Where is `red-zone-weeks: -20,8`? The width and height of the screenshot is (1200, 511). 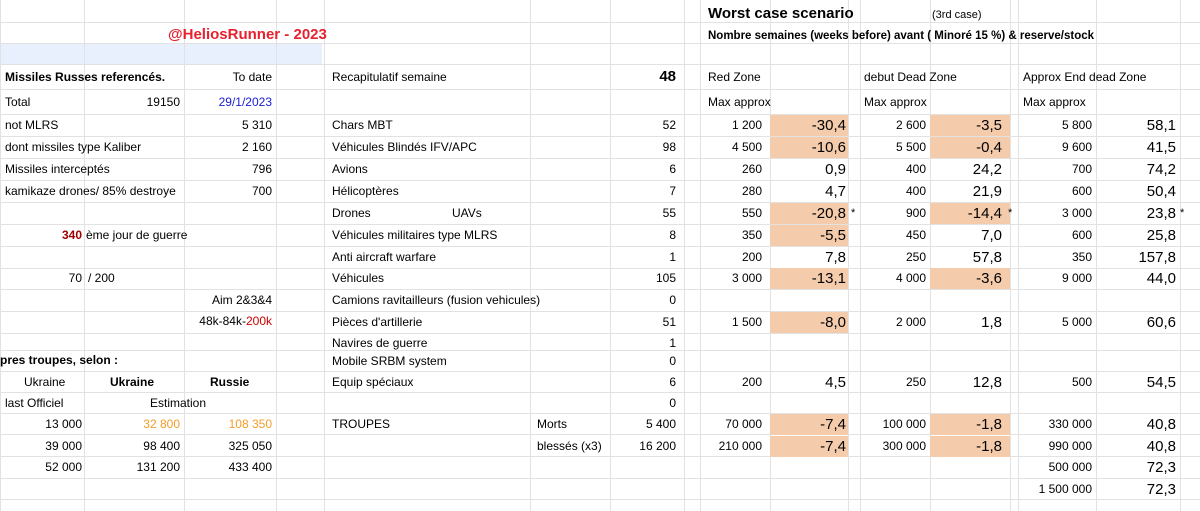
red-zone-weeks: -20,8 is located at coordinates (828, 213).